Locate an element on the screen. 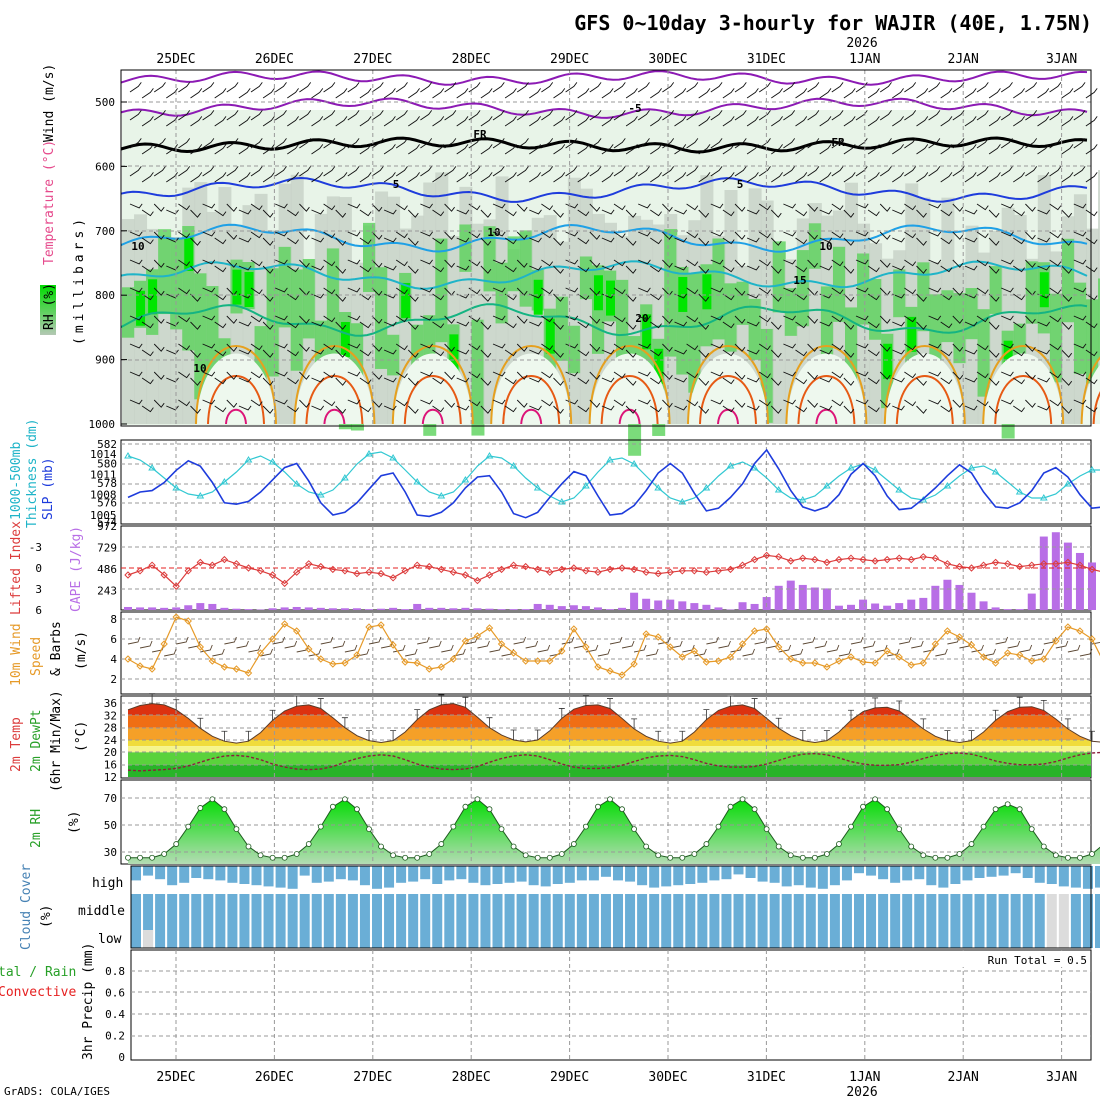  thickness-tick-576: 576 is located at coordinates (107, 503).